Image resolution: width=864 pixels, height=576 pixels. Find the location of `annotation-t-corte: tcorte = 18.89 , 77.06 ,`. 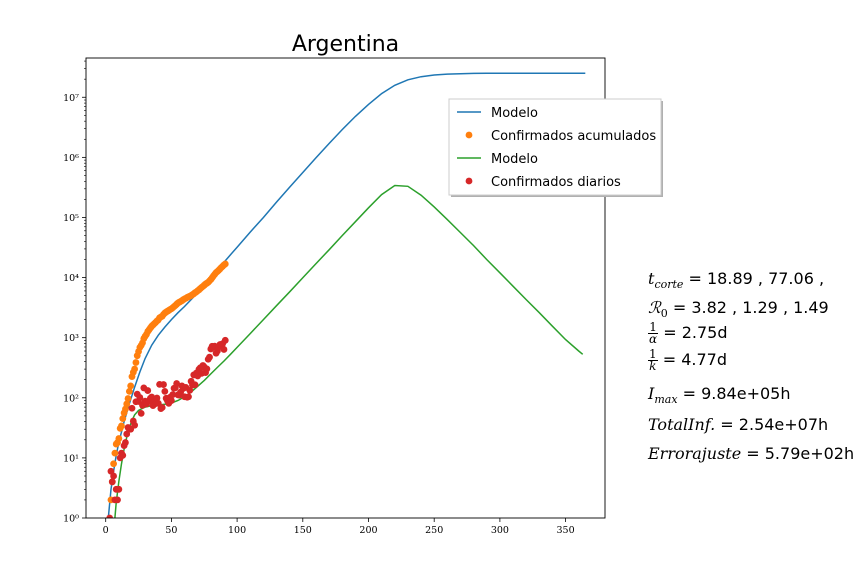

annotation-t-corte: tcorte = 18.89 , 77.06 , is located at coordinates (736, 280).